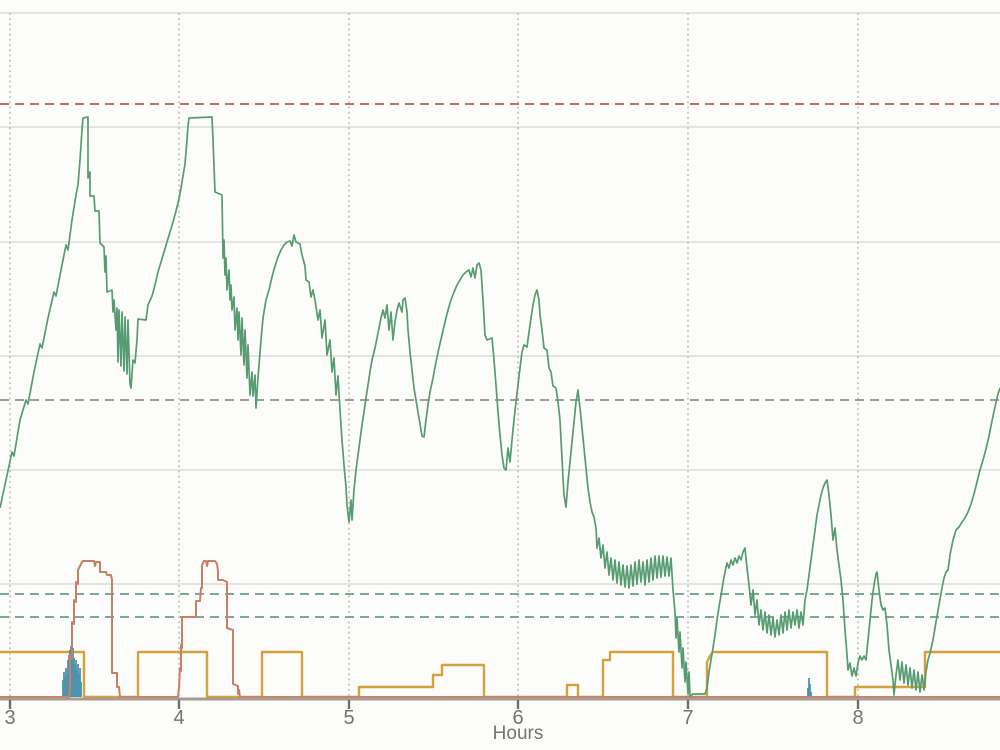 This screenshot has width=1000, height=750. I want to click on x-tick-label-6: 6, so click(518, 718).